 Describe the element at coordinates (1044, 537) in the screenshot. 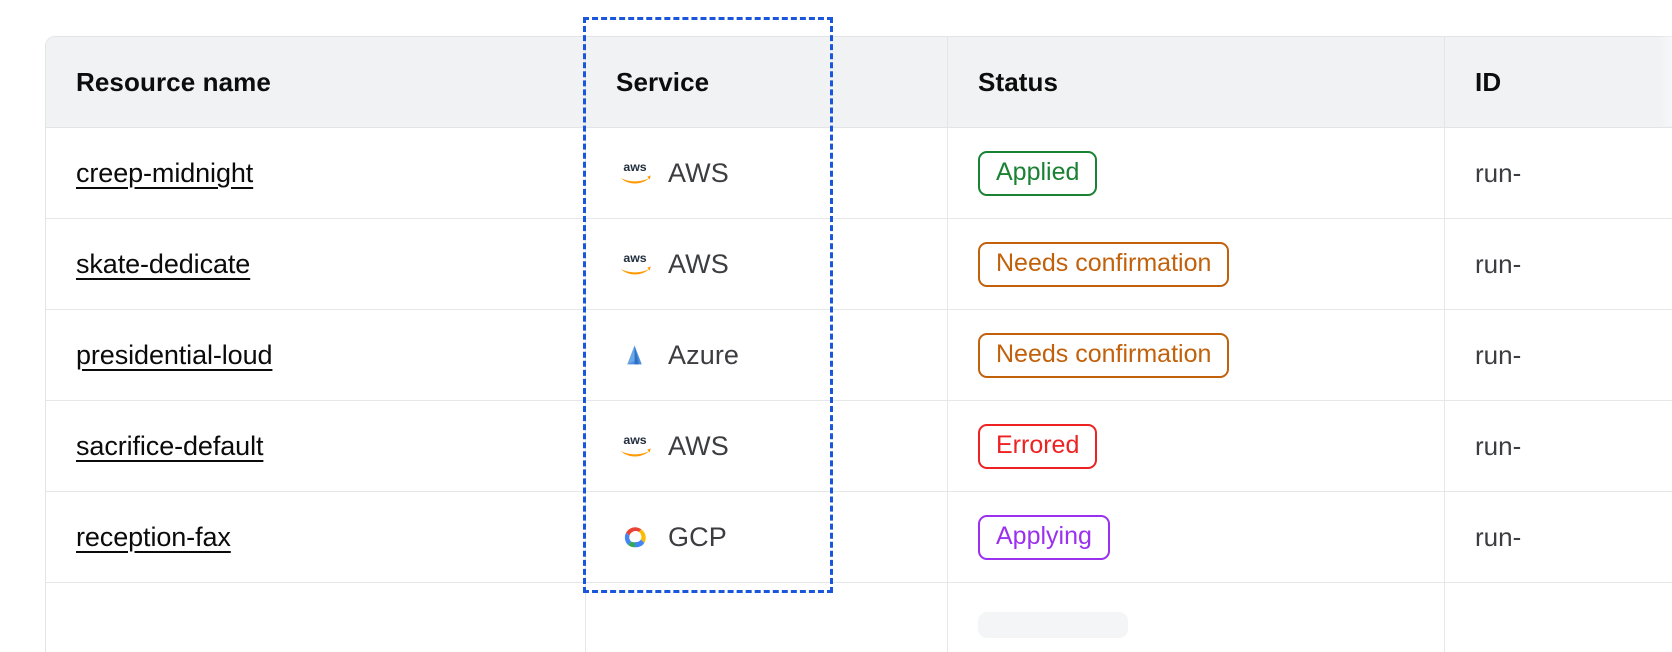

I see `status-badge: Applying` at that location.